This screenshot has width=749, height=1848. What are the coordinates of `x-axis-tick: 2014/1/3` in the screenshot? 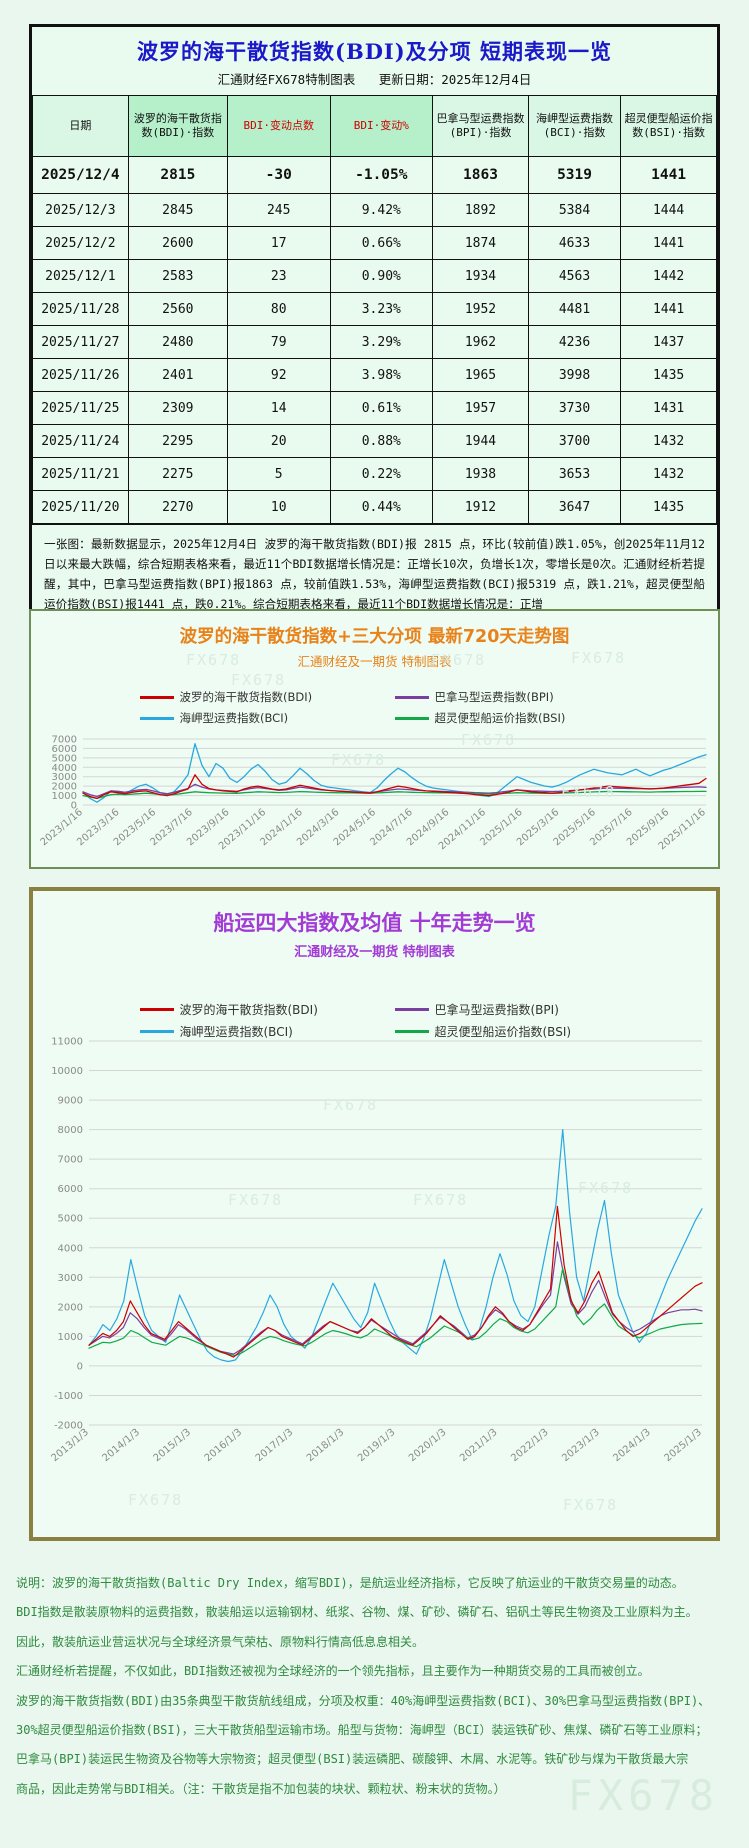 It's located at (121, 1445).